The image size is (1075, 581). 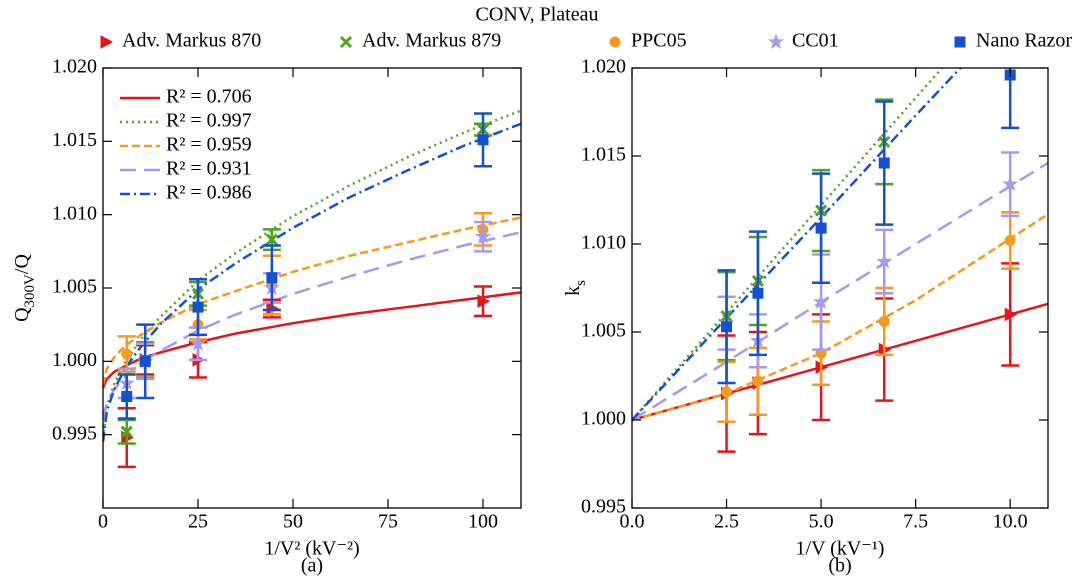 I want to click on legend-label: Adv. Markus 879, so click(x=431, y=41).